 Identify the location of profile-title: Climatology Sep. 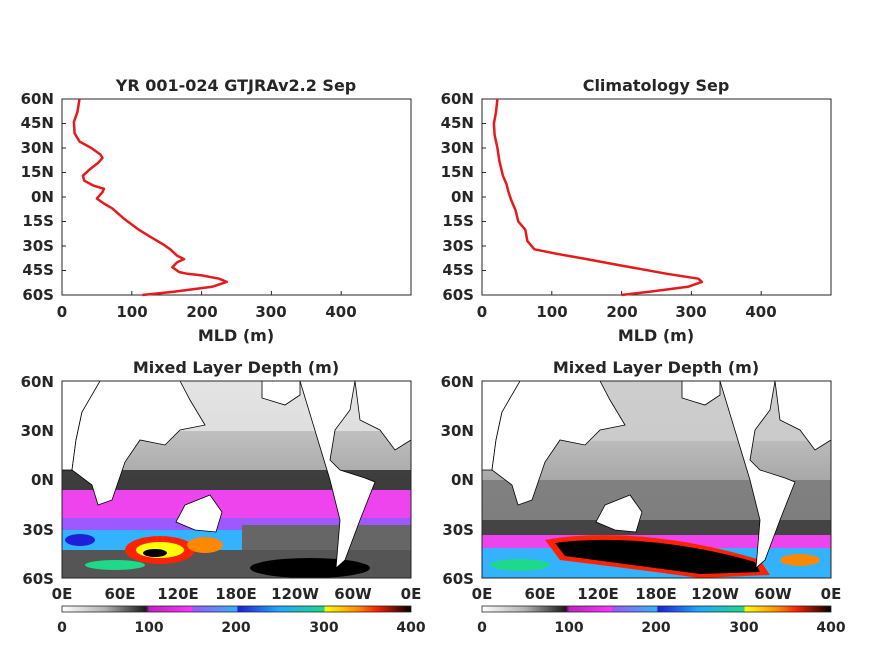
(656, 85).